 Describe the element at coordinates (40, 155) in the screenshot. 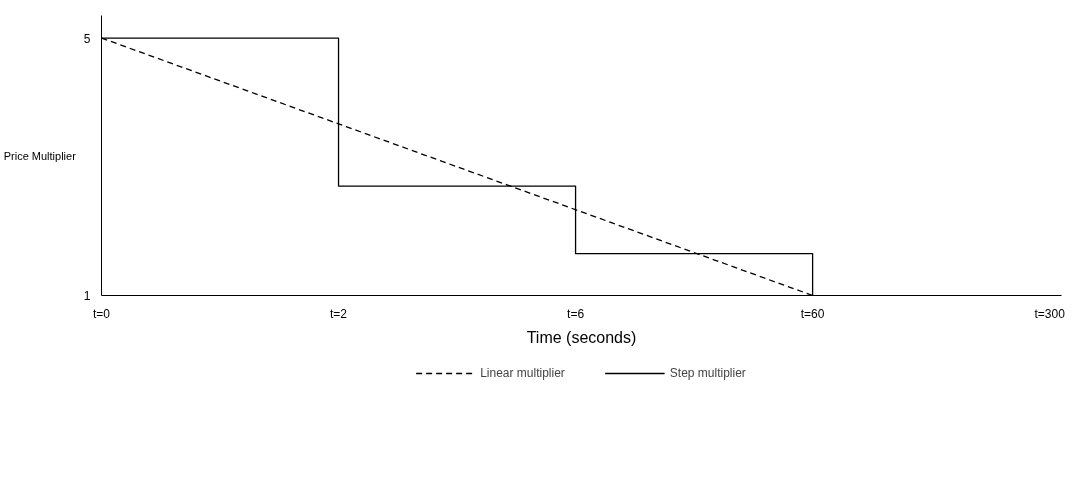

I see `y-axis-title: Price Multiplier` at that location.